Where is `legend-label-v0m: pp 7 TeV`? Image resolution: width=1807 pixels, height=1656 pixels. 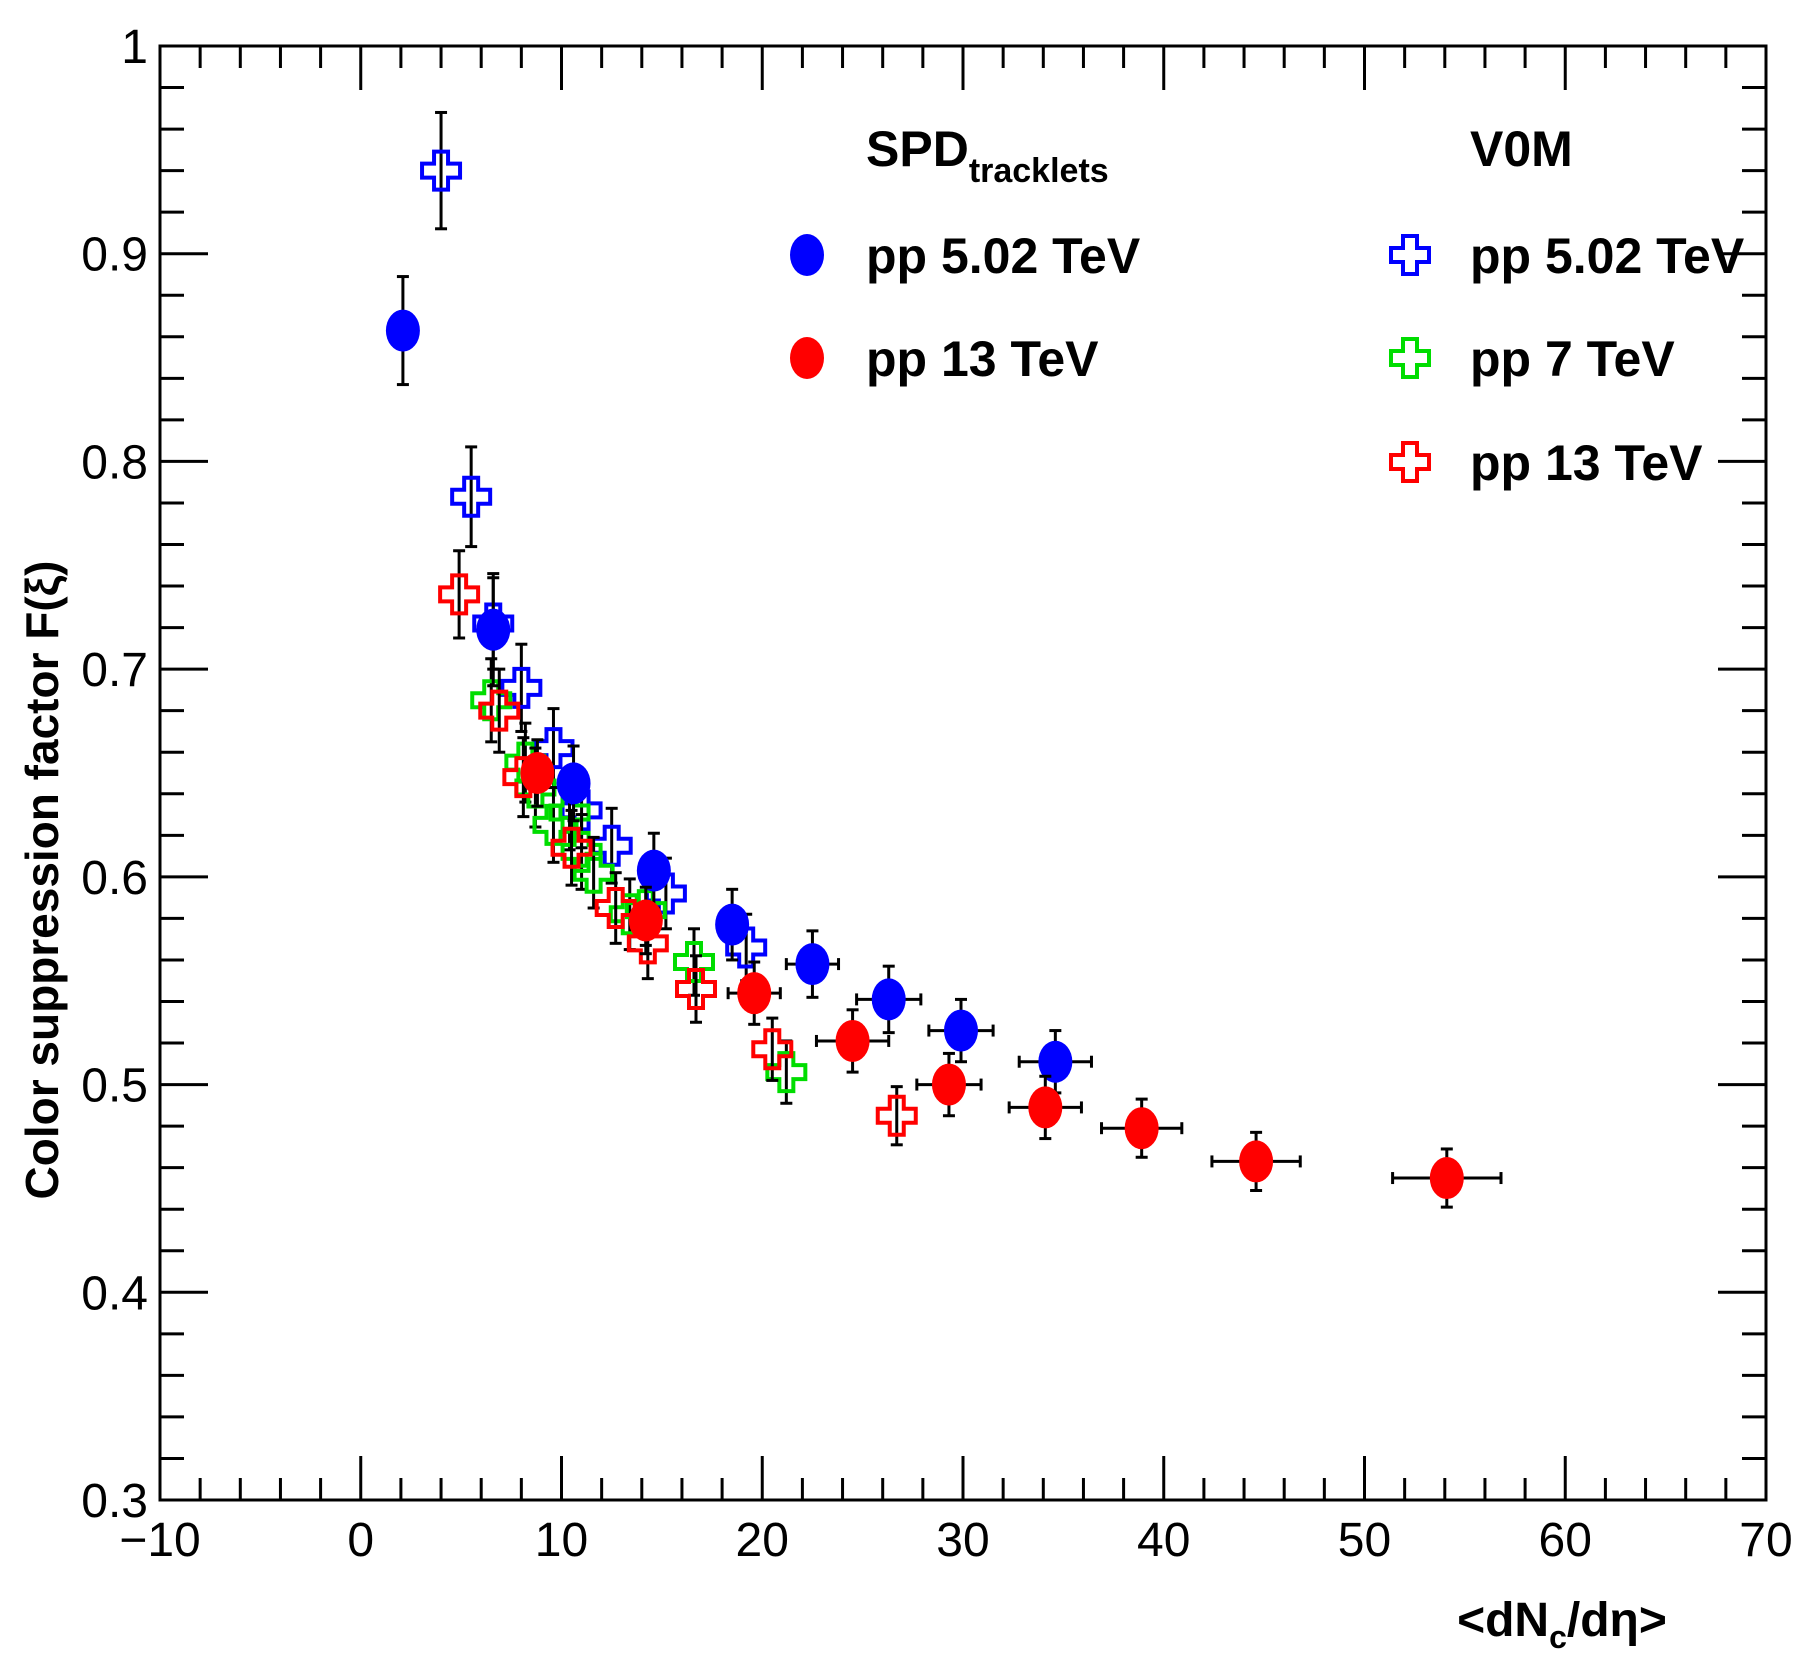 legend-label-v0m: pp 7 TeV is located at coordinates (1572, 359).